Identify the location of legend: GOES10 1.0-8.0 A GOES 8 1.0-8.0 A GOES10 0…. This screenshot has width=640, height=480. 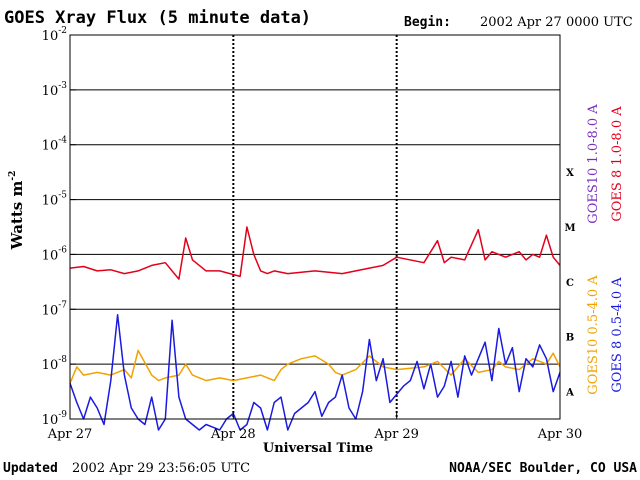
(605, 249).